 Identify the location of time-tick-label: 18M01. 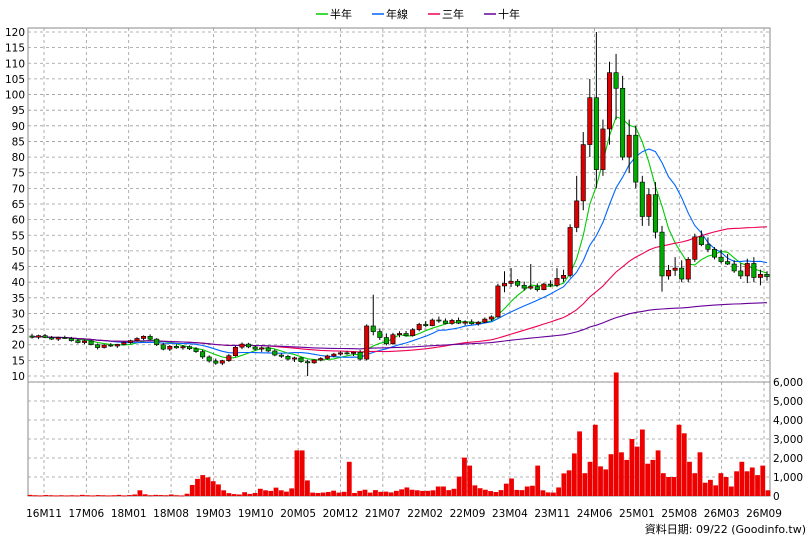
(129, 514).